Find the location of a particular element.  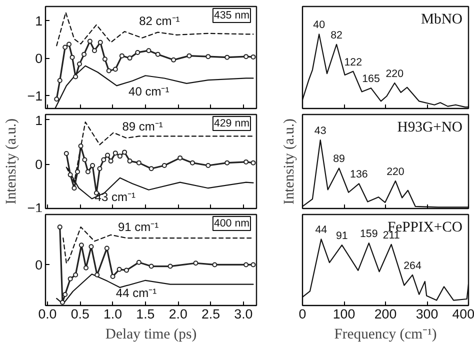

x-tick-label: 400 is located at coordinates (463, 314).